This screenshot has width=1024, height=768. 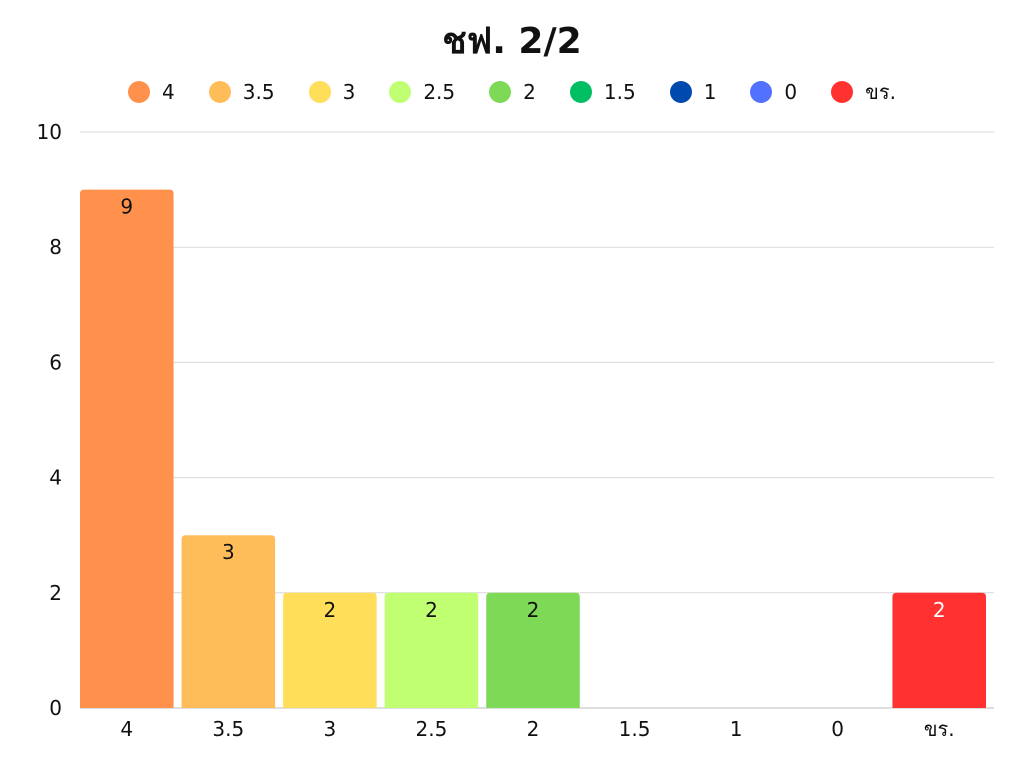 I want to click on x-tick-label: 0, so click(x=837, y=729).